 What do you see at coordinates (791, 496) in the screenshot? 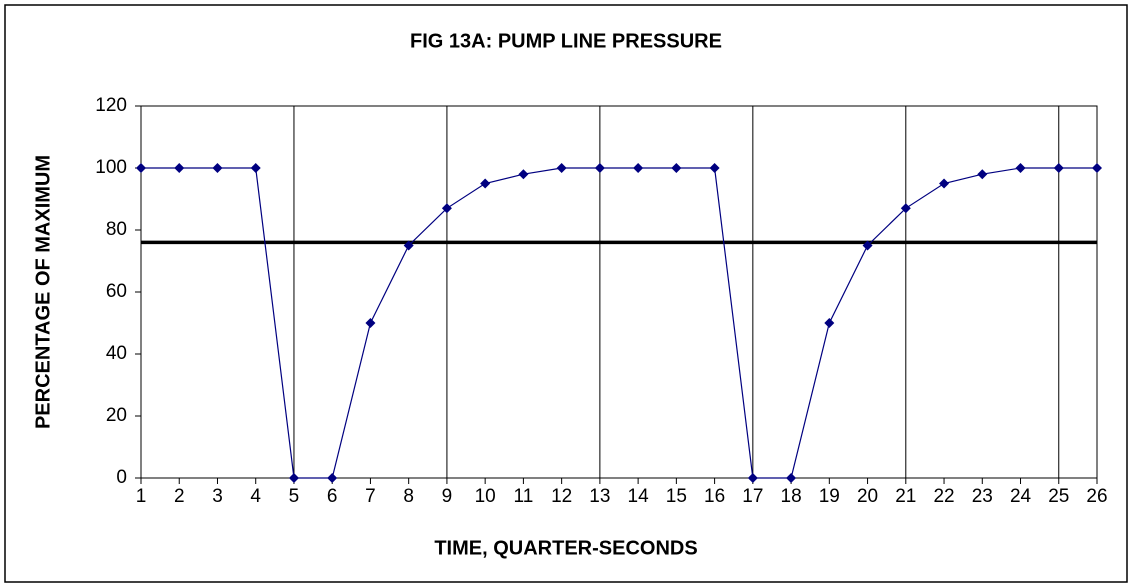
I see `x-tick-label: 18` at bounding box center [791, 496].